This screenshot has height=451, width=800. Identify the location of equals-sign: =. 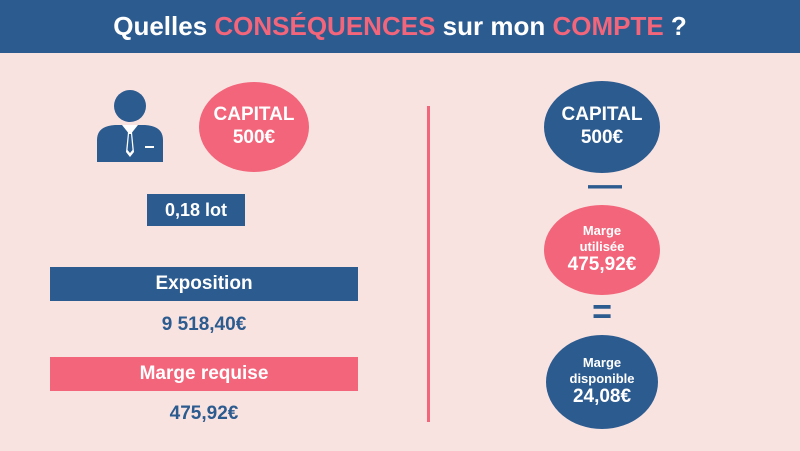
(602, 312).